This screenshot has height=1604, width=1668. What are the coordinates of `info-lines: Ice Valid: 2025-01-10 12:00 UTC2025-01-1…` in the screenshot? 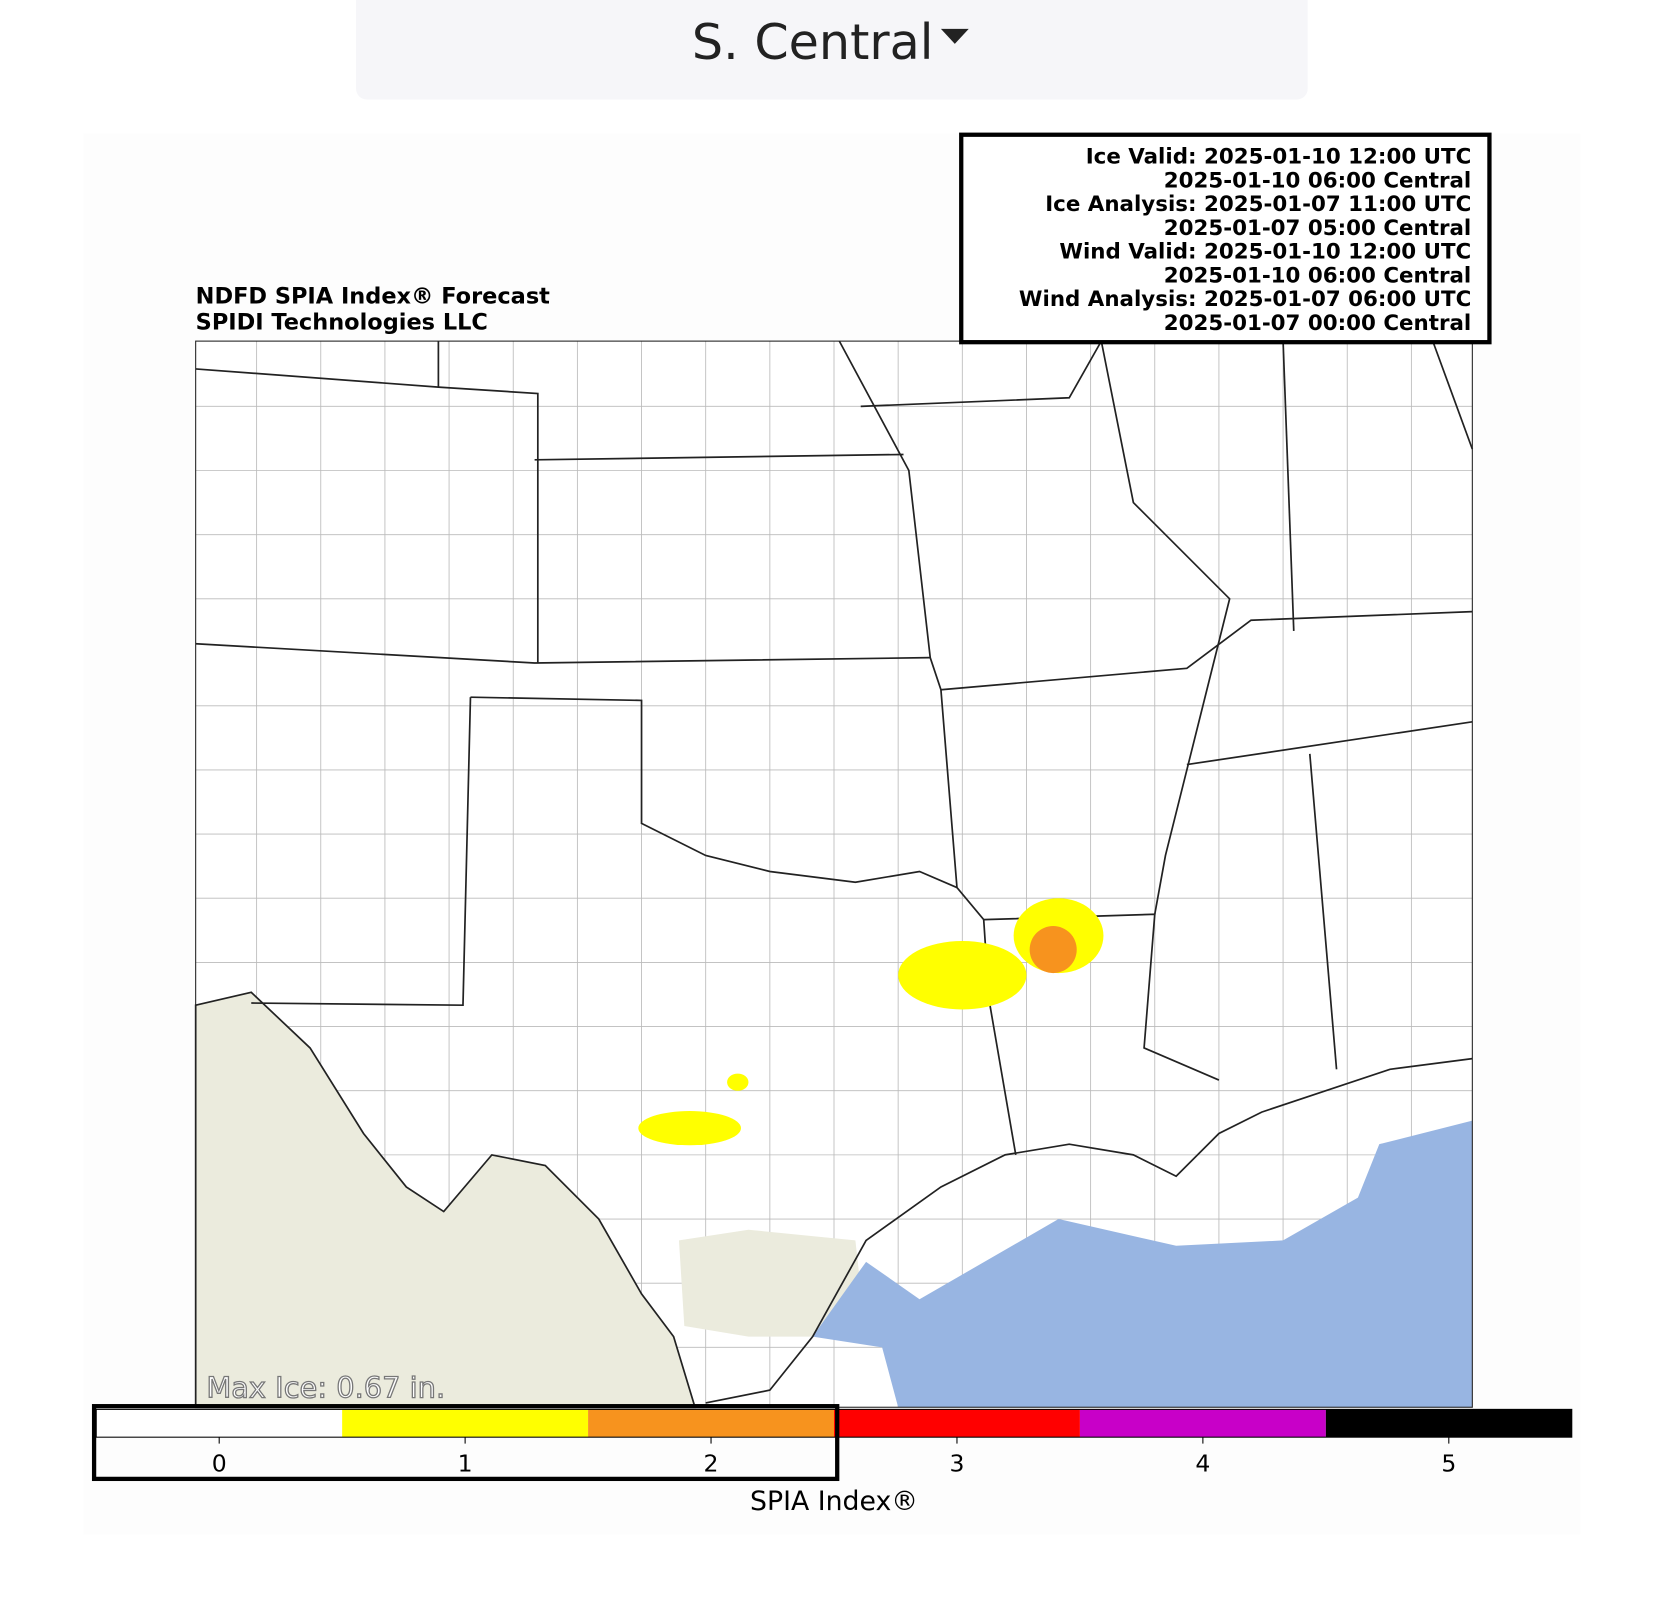 It's located at (1245, 240).